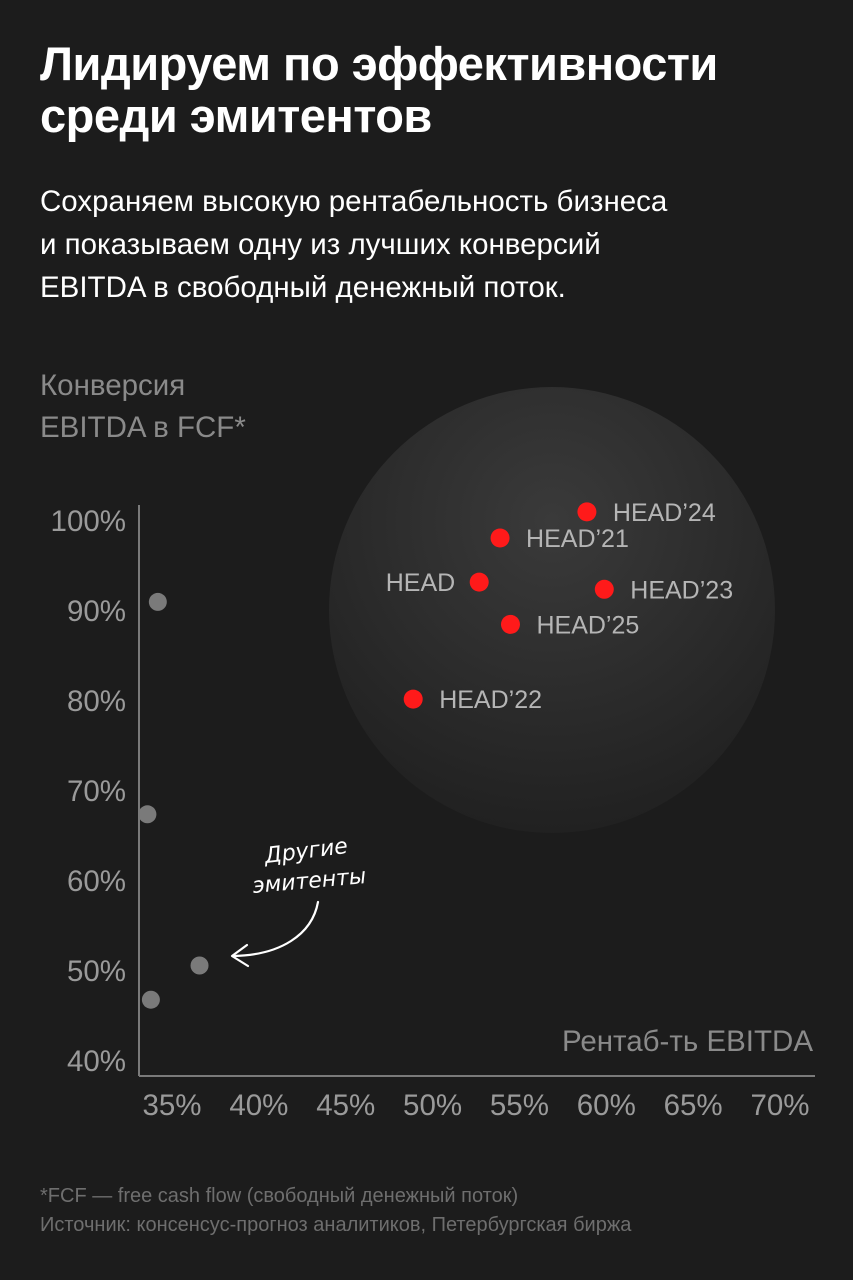  What do you see at coordinates (345, 1105) in the screenshot?
I see `x-tick-label: 45%` at bounding box center [345, 1105].